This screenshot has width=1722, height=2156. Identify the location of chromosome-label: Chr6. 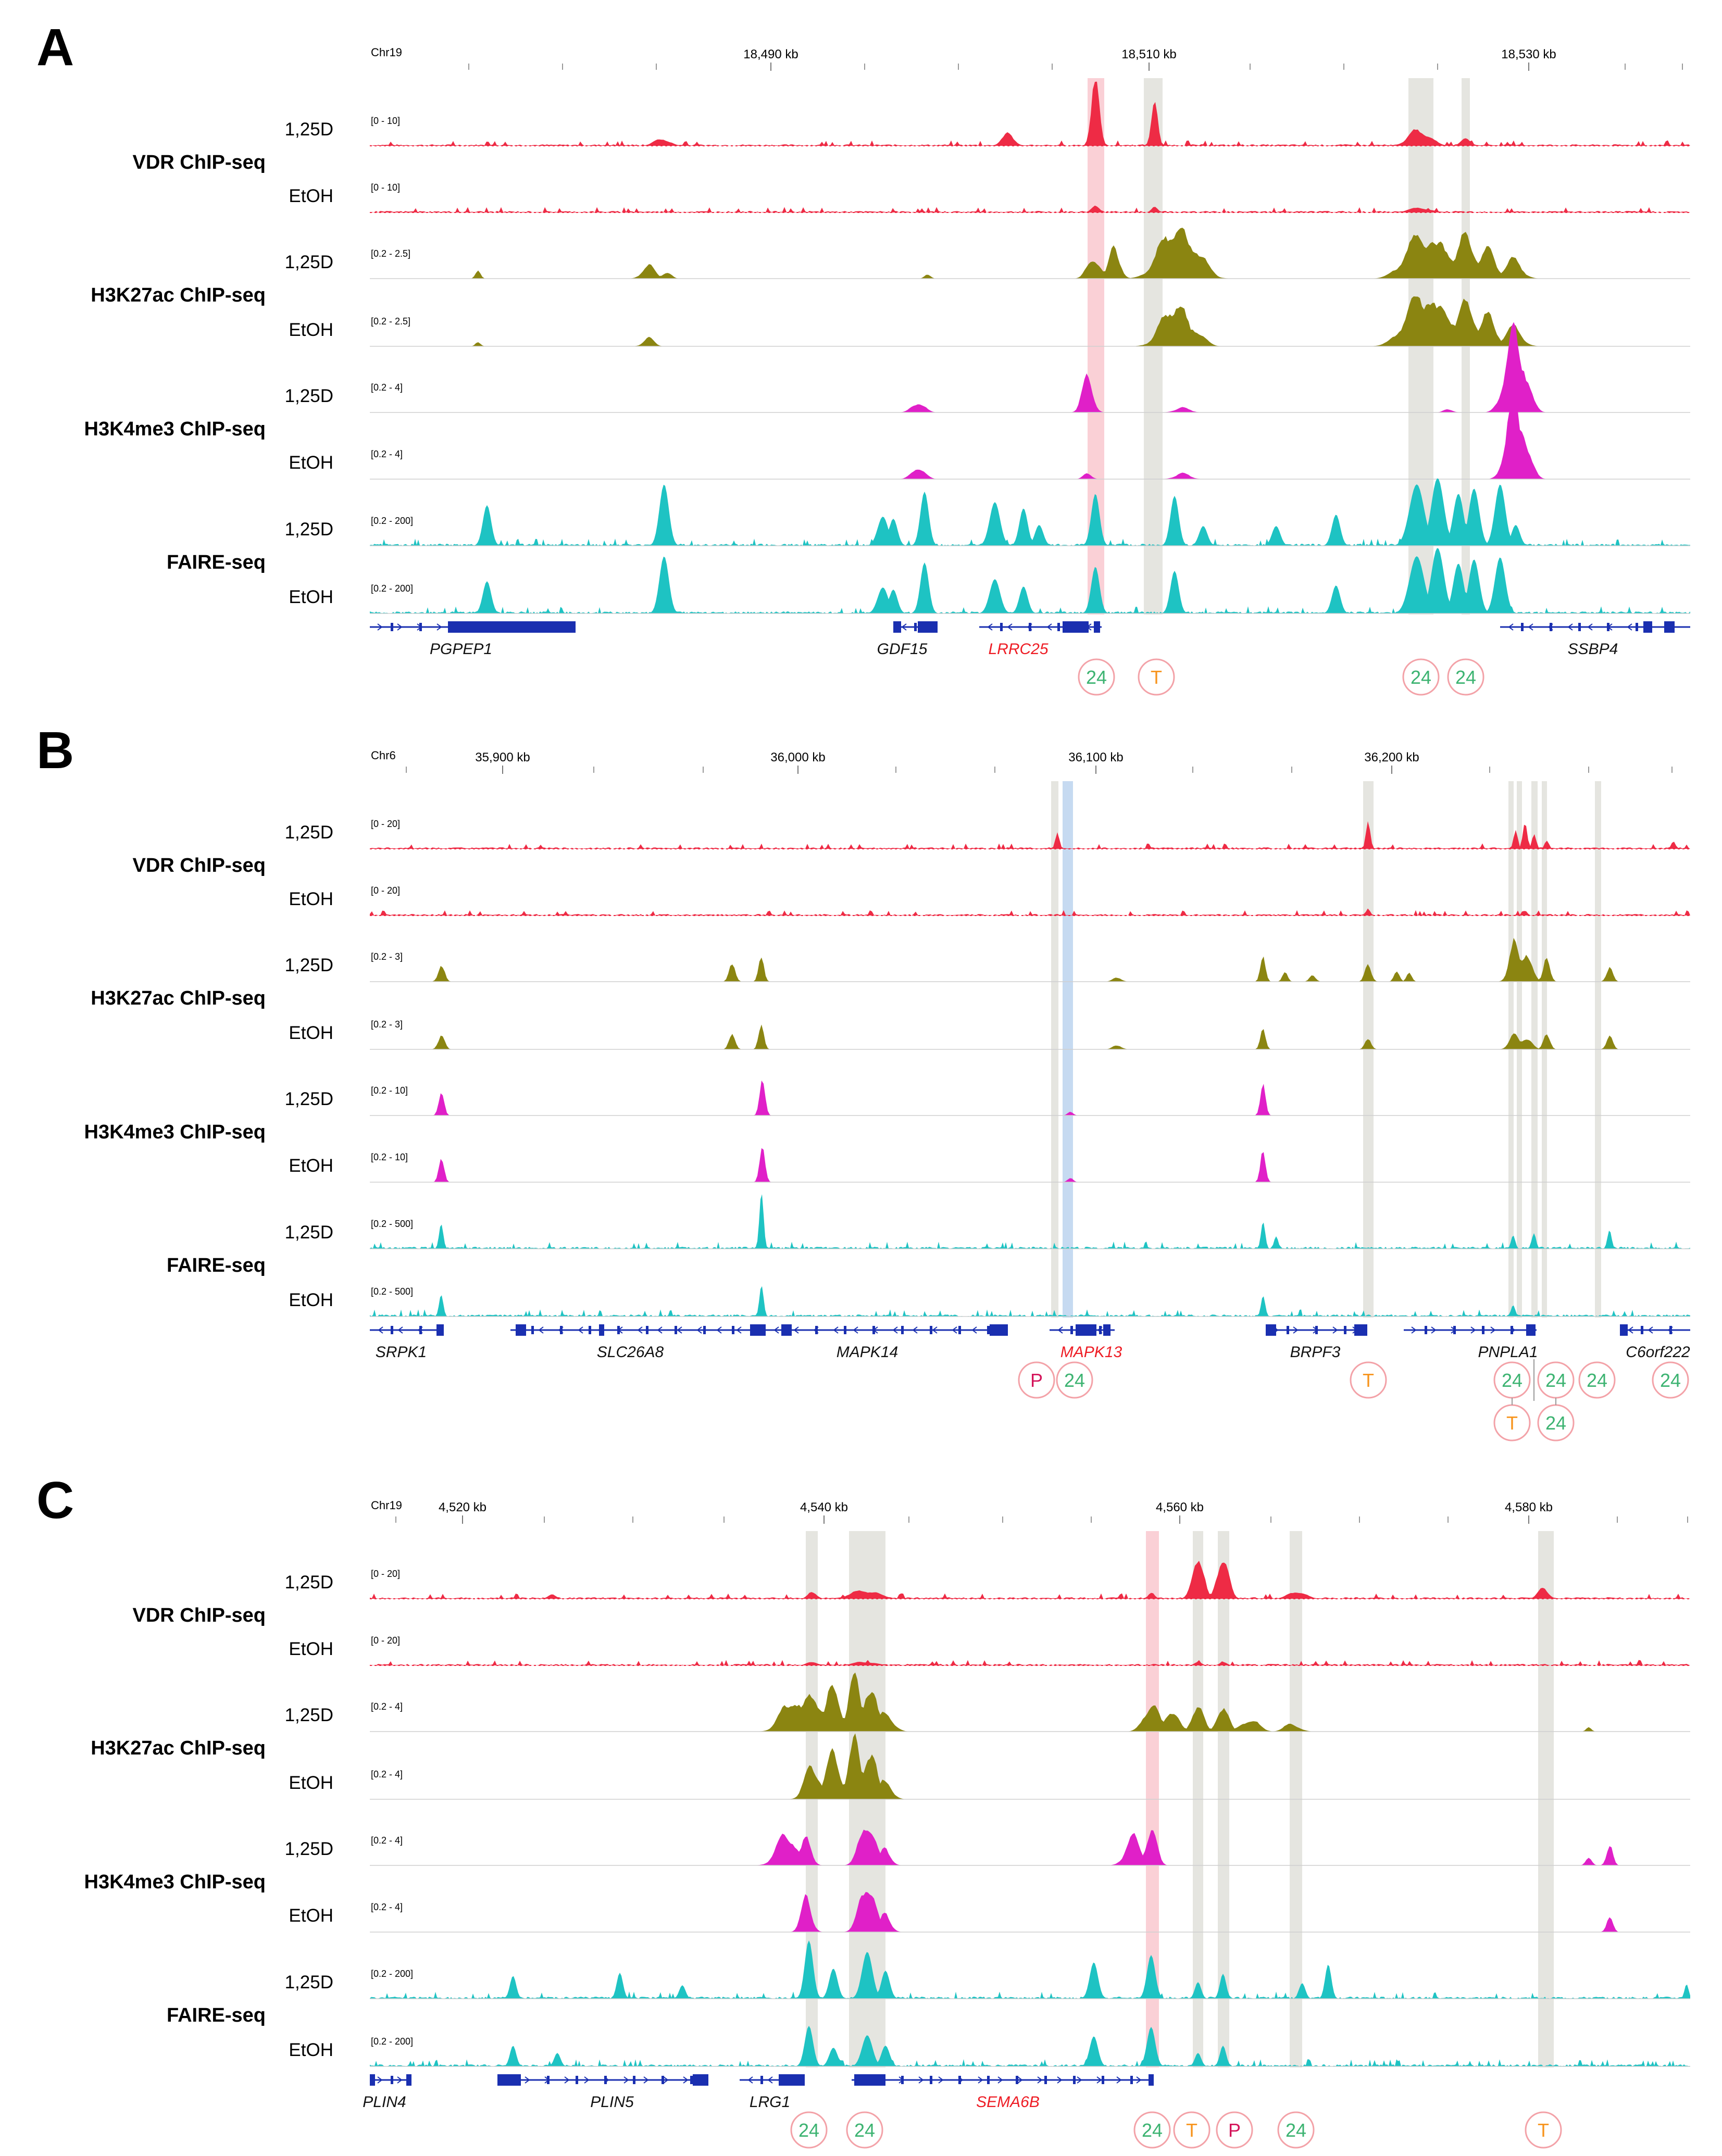
(384, 755).